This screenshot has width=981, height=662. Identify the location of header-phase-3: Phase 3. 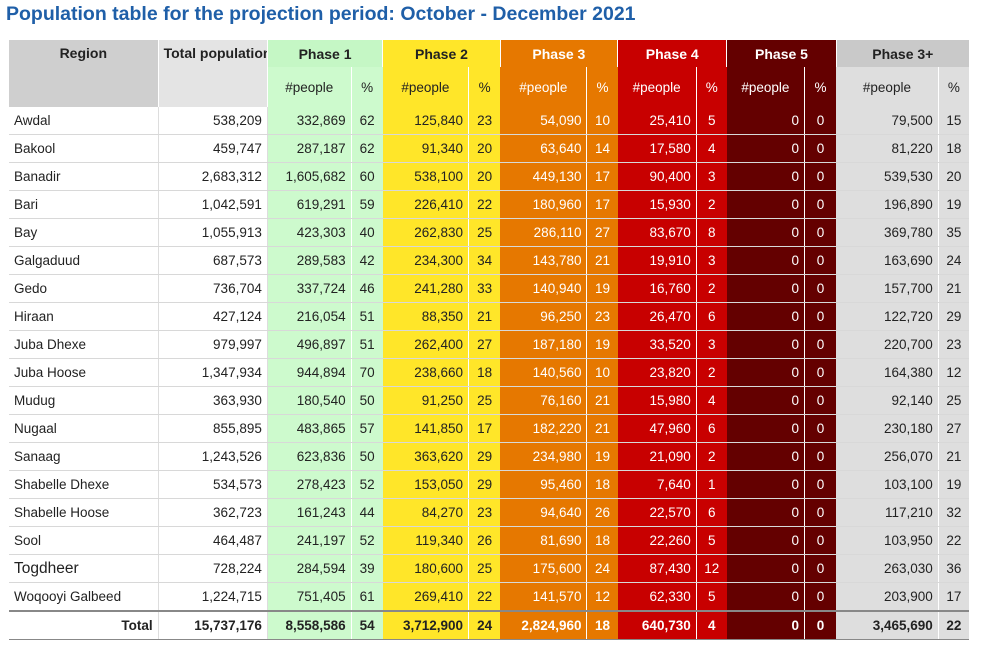
(559, 53).